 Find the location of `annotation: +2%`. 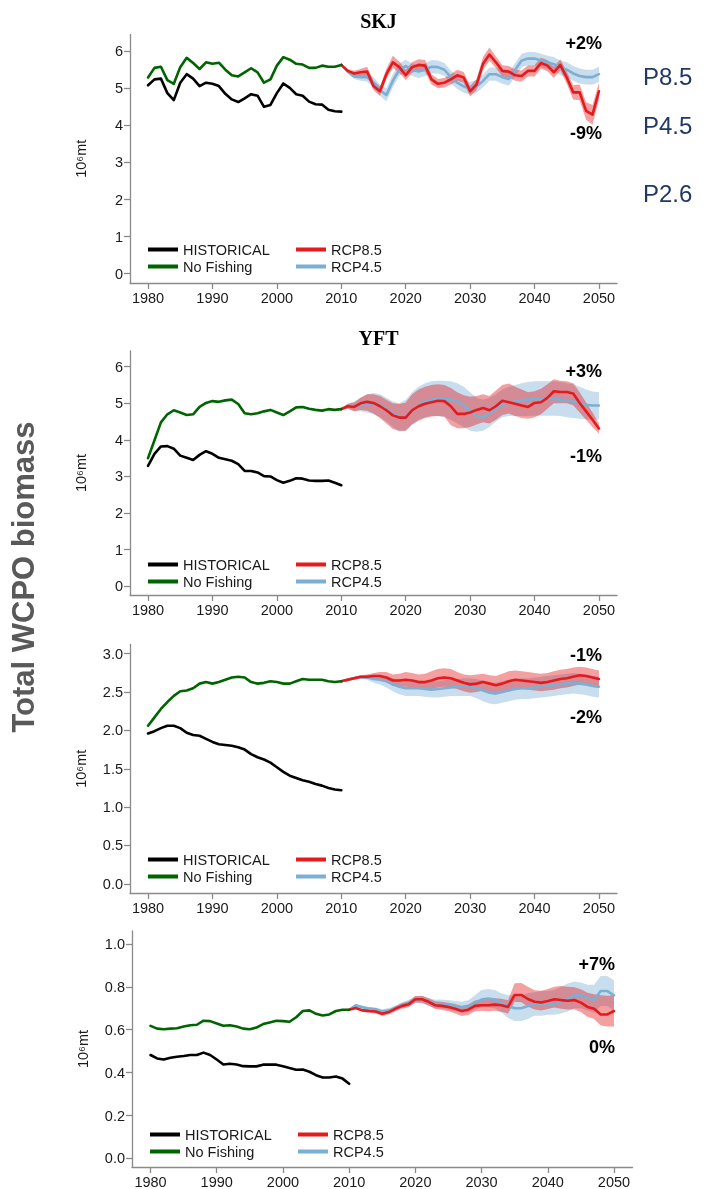

annotation: +2% is located at coordinates (583, 43).